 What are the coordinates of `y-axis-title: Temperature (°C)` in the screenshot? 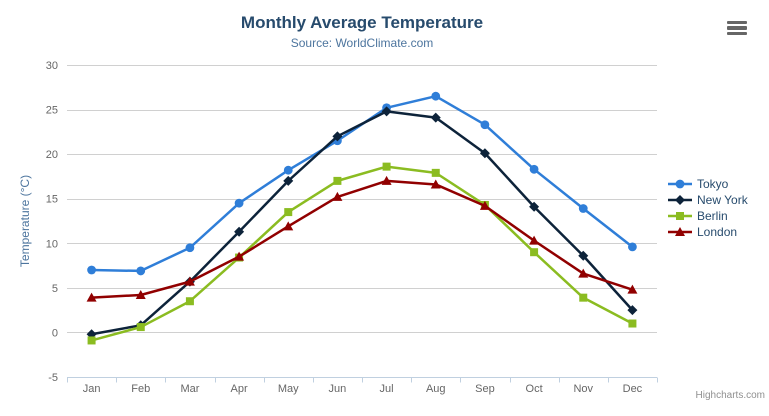 It's located at (25, 221).